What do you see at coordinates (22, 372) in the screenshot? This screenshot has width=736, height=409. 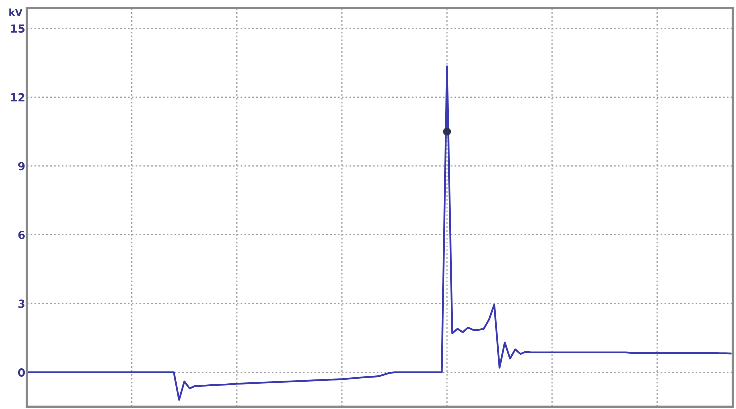 I see `y-tick-label: 0` at bounding box center [22, 372].